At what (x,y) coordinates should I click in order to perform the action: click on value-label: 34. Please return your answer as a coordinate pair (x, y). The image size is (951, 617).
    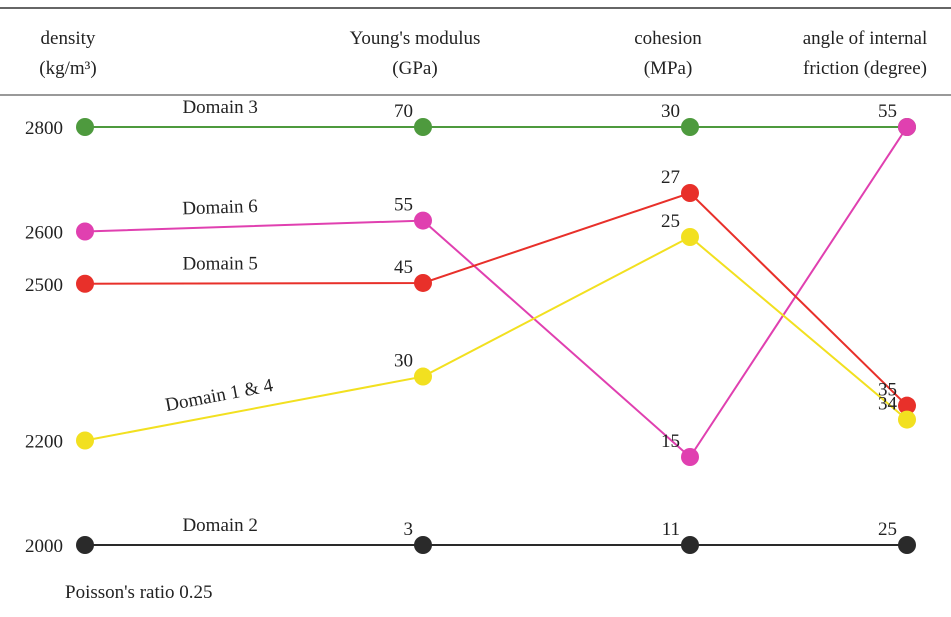
    Looking at the image, I should click on (888, 404).